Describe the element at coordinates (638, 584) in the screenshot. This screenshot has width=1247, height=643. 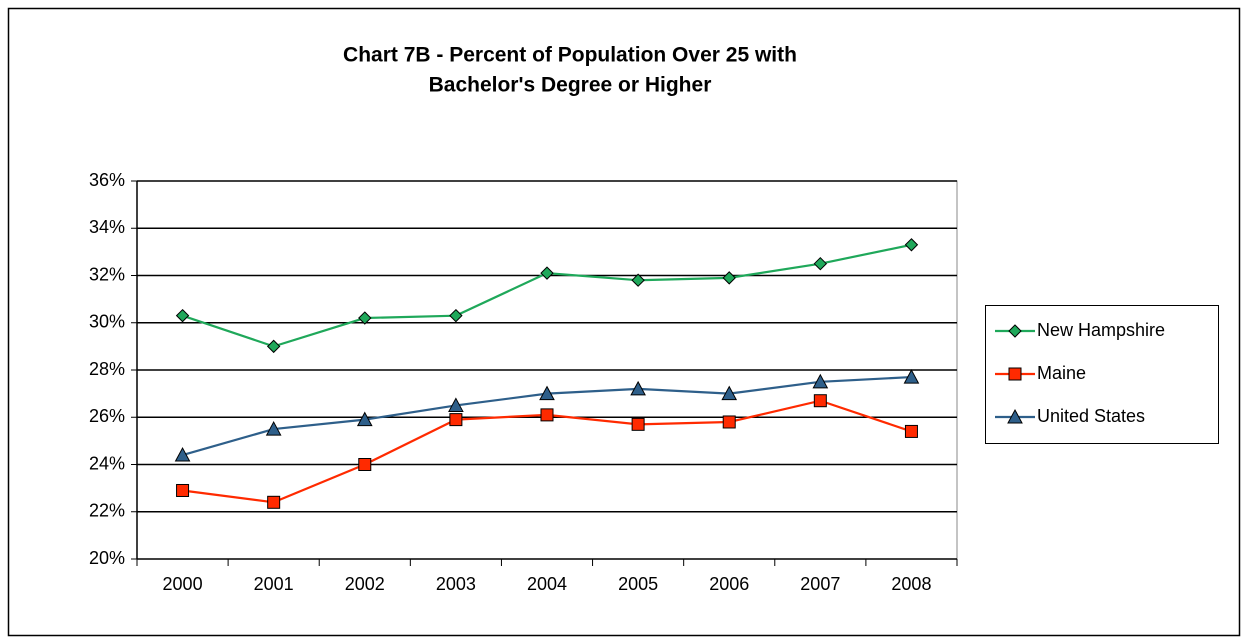
I see `x-tick-label: 2005` at that location.